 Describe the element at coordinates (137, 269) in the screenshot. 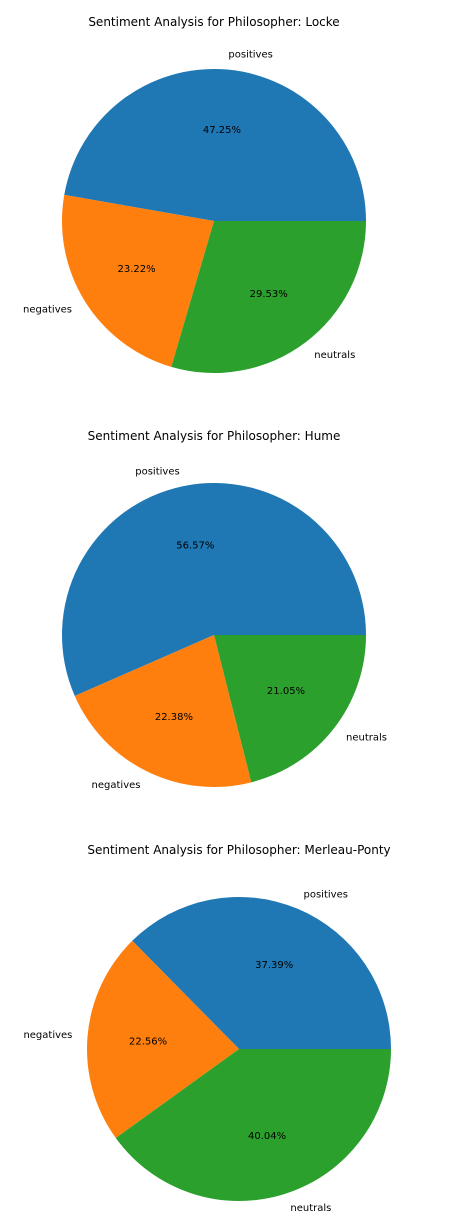

I see `slice-percent-negatives: 23.22%` at that location.